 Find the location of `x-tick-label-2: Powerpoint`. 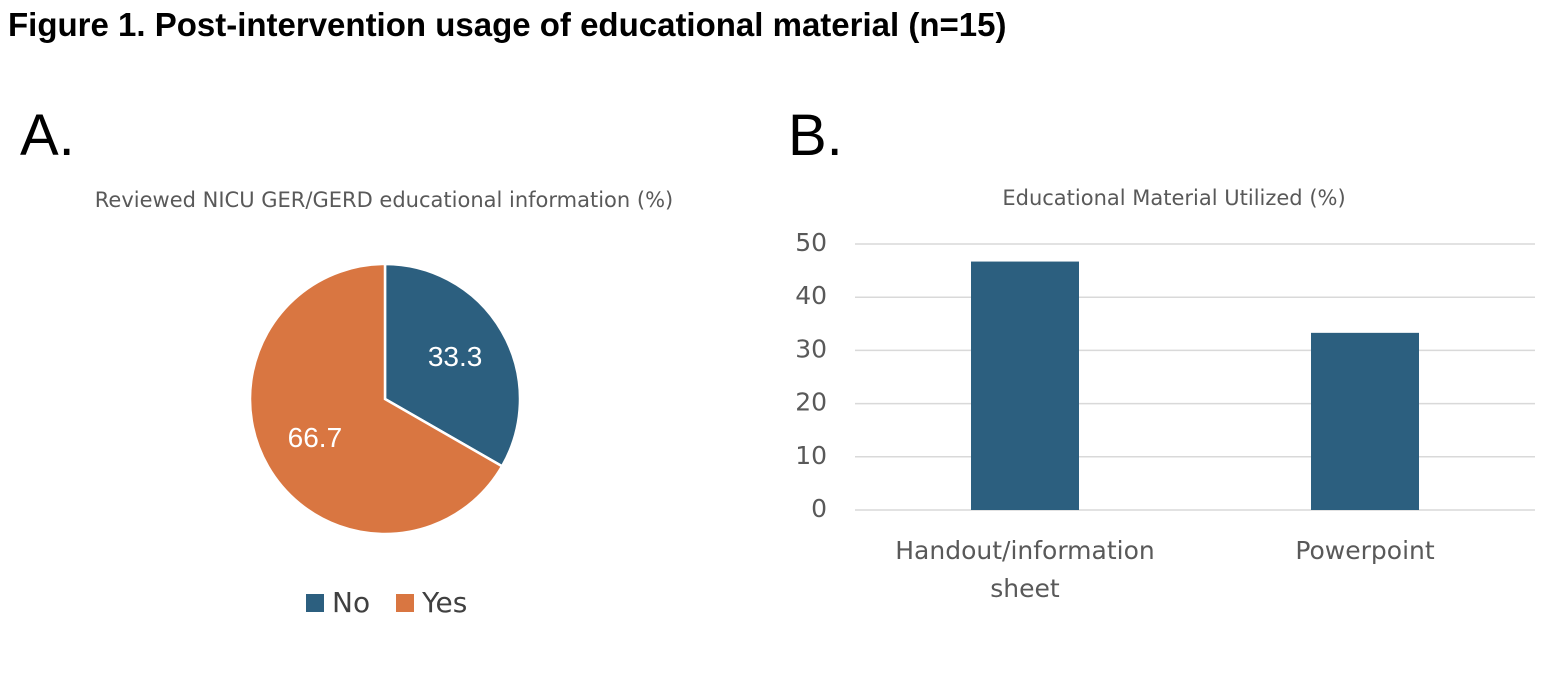

x-tick-label-2: Powerpoint is located at coordinates (1365, 550).